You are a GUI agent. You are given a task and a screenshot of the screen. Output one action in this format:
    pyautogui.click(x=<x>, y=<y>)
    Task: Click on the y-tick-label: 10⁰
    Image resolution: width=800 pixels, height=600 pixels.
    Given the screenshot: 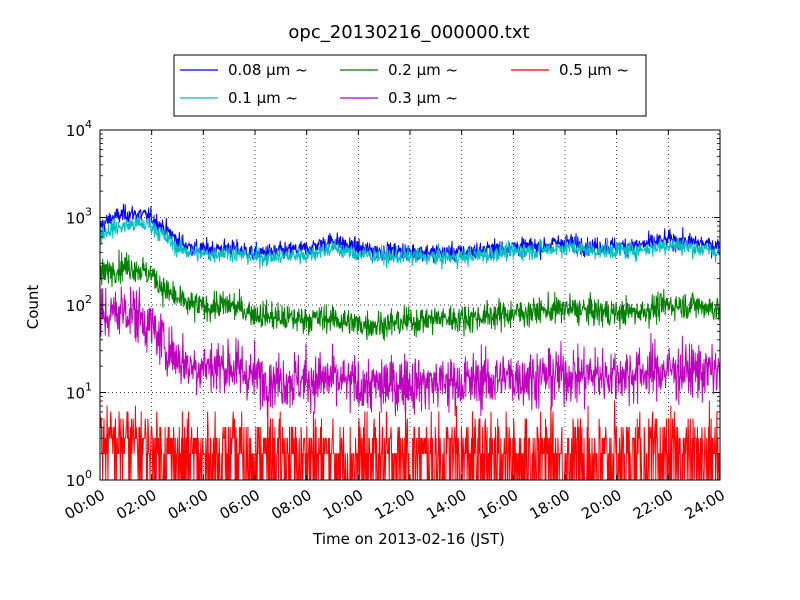 What is the action you would take?
    pyautogui.click(x=79, y=479)
    